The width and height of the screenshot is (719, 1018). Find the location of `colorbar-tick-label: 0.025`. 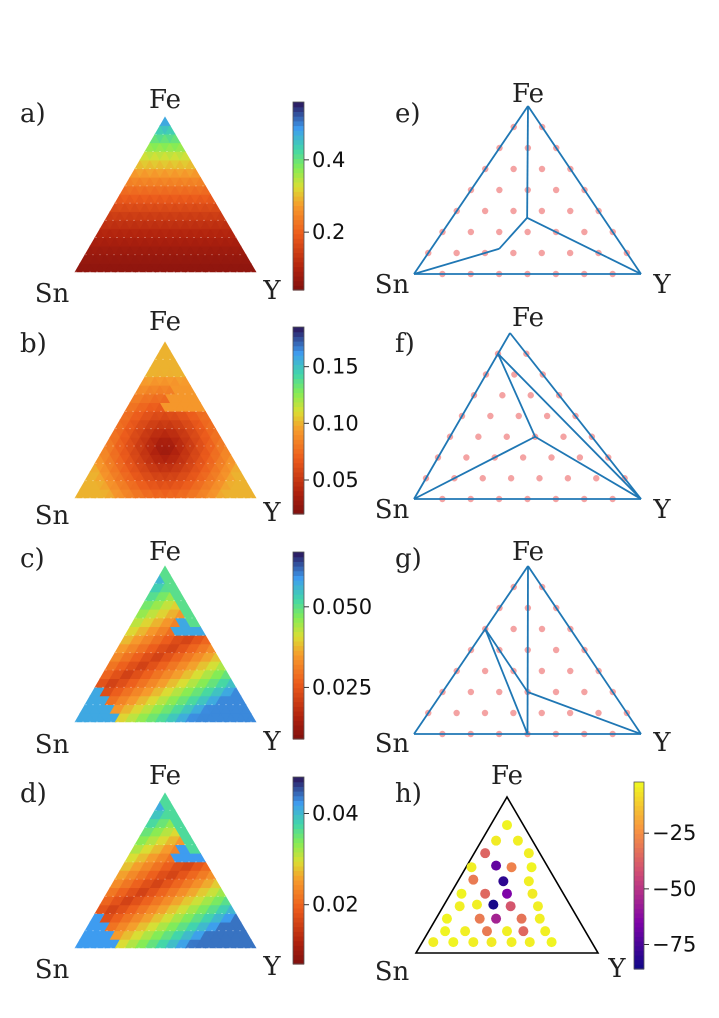

colorbar-tick-label: 0.025 is located at coordinates (342, 687).